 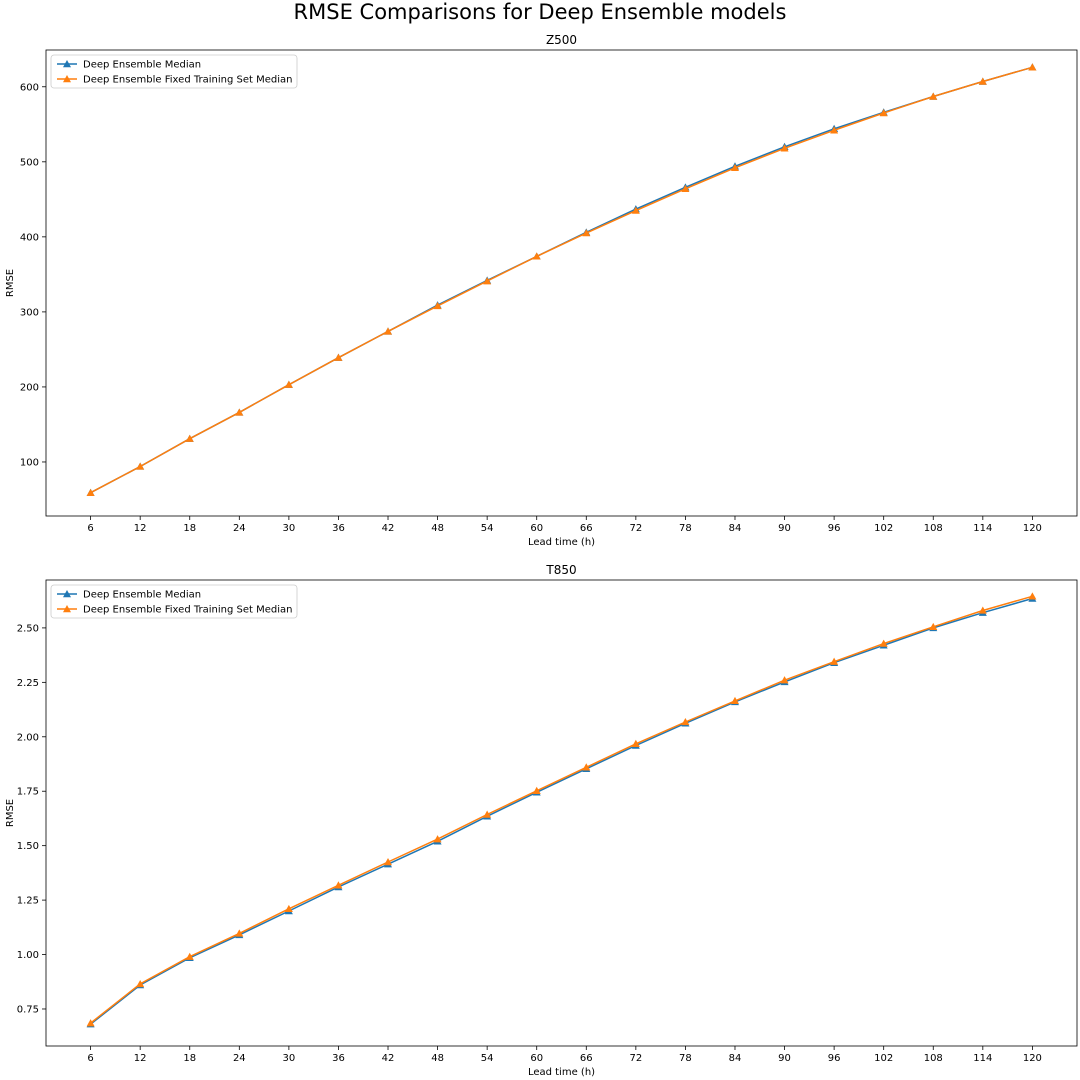 I want to click on y-tick-label: 1.25, so click(x=28, y=901).